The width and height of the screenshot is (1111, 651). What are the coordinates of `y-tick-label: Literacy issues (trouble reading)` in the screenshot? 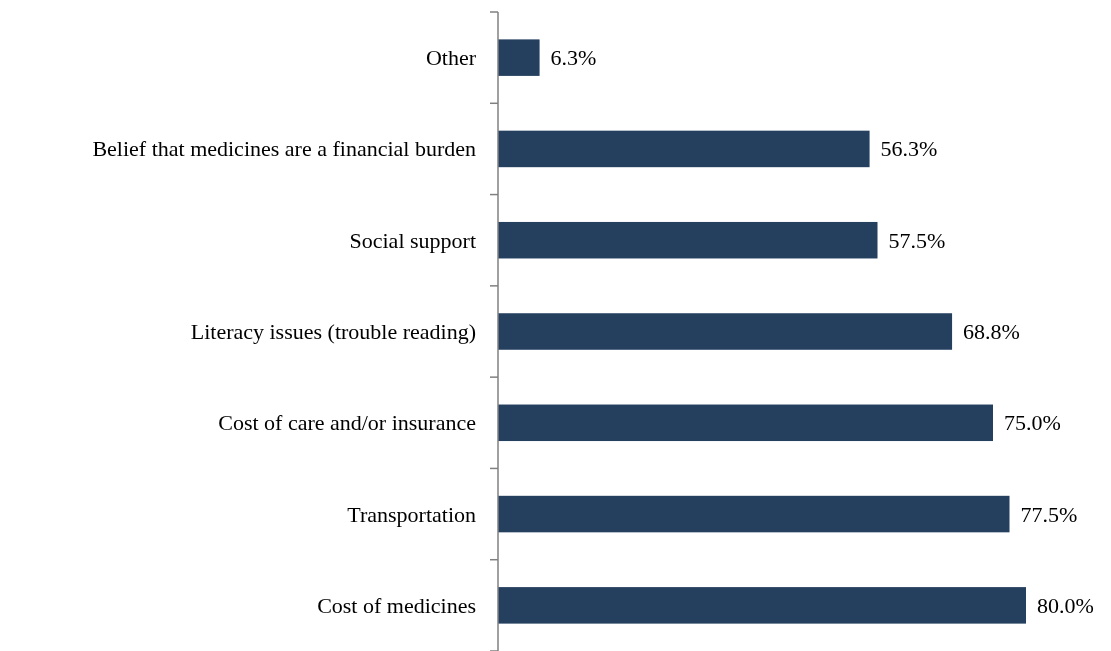 It's located at (333, 331).